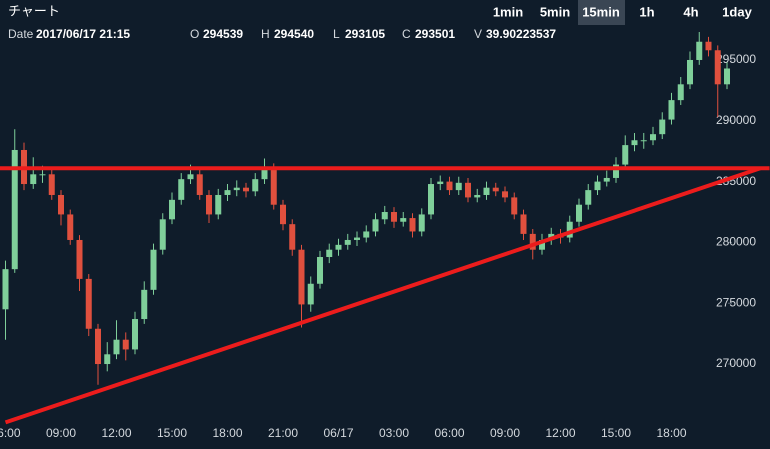 The height and width of the screenshot is (449, 770). I want to click on x-tick-label: 03:00, so click(394, 433).